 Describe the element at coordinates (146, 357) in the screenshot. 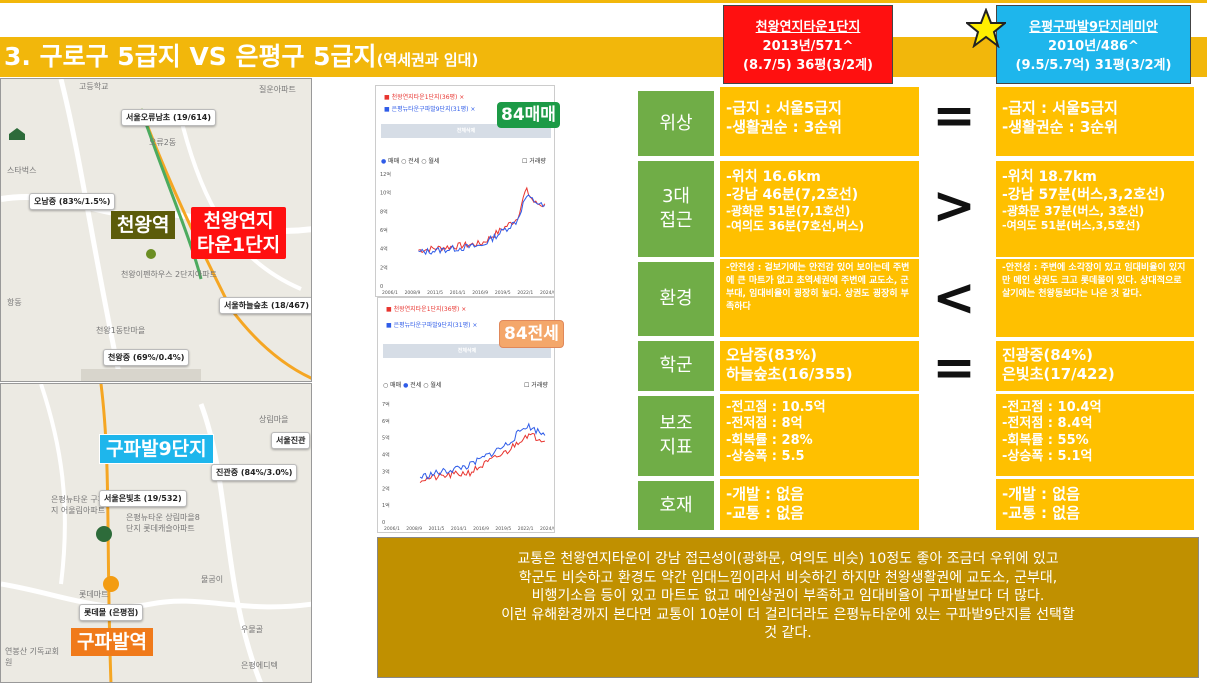

I see `map-school-label: 천왕중 (69%/0.4%)` at that location.